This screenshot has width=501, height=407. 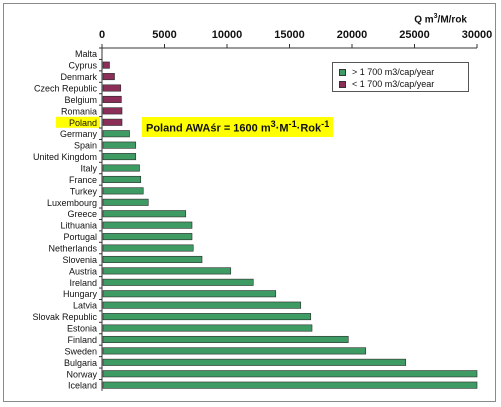 I want to click on category-label: Cyprus, so click(x=82, y=66).